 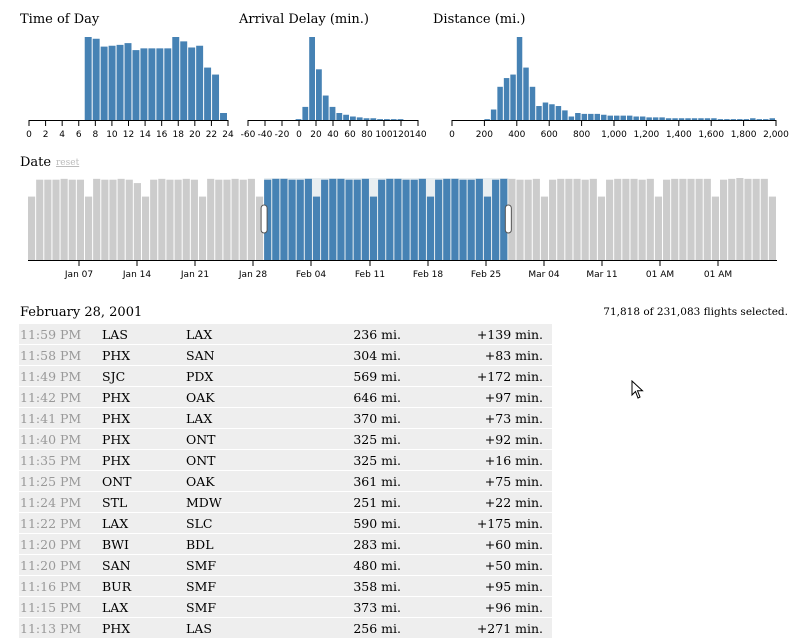 What do you see at coordinates (285, 418) in the screenshot?
I see `table-row: 11:41 PM PHX LAX 370 mi. +73 min.` at bounding box center [285, 418].